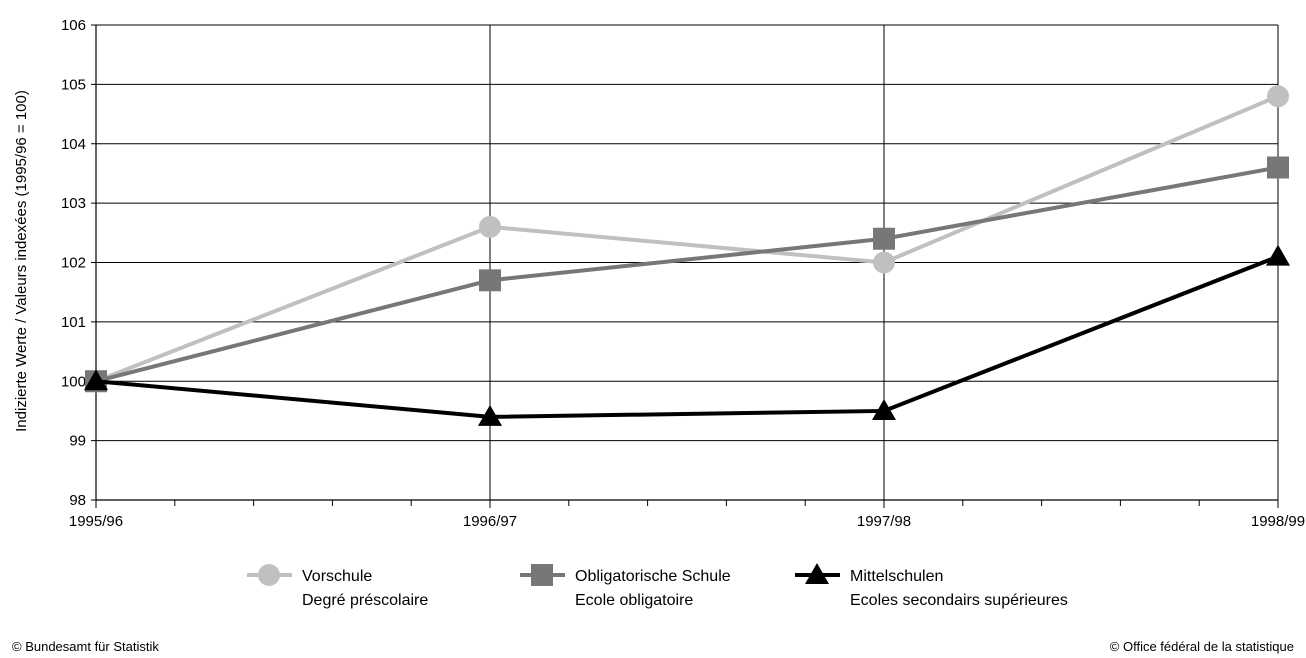  I want to click on legend-item-1: Vorschule Degré préscolaire, so click(337, 586).